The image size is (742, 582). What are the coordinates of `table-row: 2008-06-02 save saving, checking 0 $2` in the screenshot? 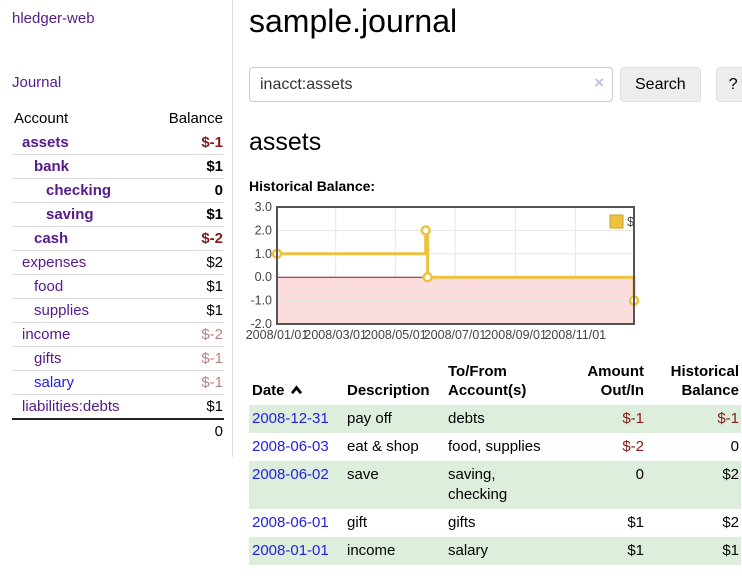 It's located at (495, 485).